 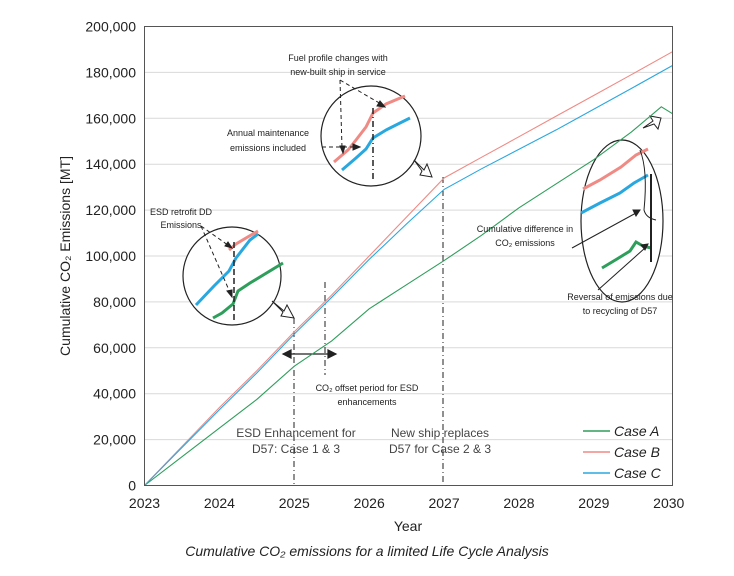 I want to click on y-axis-title: Cumulative CO₂ Emissions [MT], so click(x=65, y=256).